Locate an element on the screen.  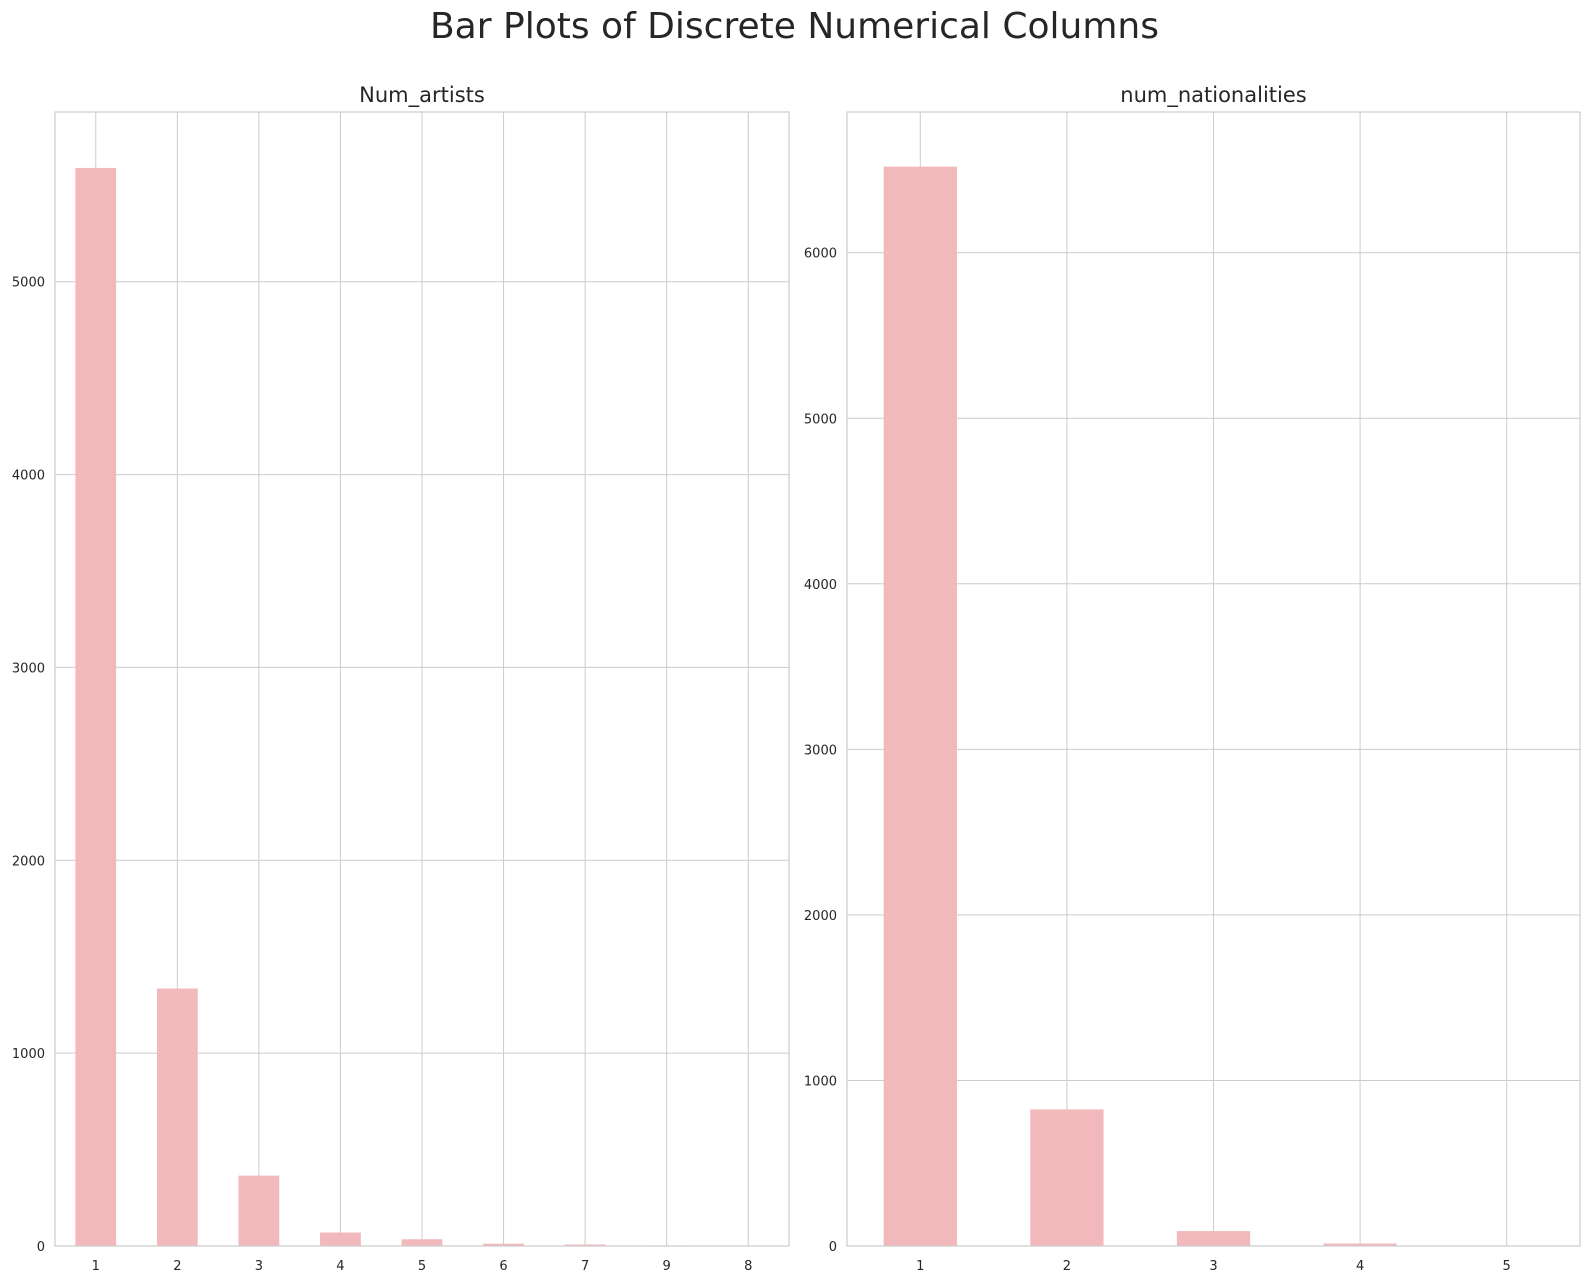
chart-2-ytick-label: 5000 is located at coordinates (820, 419).